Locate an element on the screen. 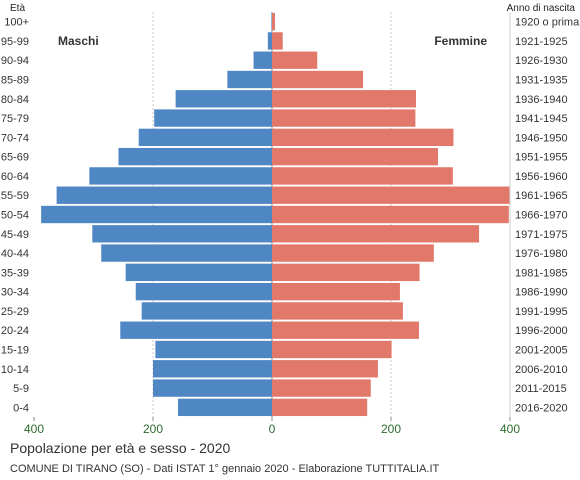 Image resolution: width=580 pixels, height=480 pixels. age-label: 45-49 is located at coordinates (15, 235).